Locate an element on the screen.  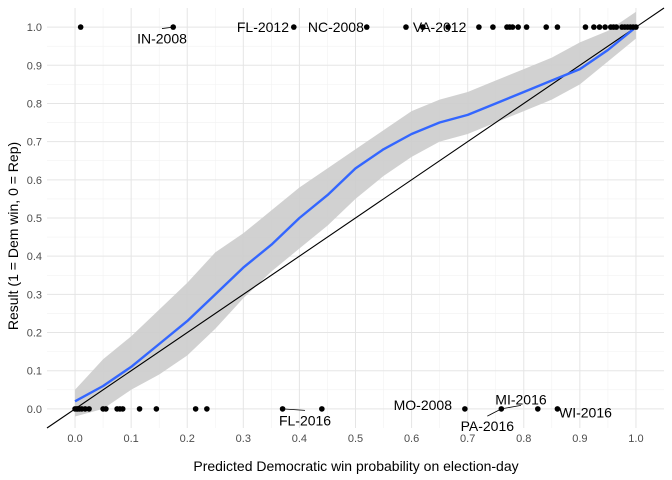
y-tick-label: 1.0 is located at coordinates (34, 28).